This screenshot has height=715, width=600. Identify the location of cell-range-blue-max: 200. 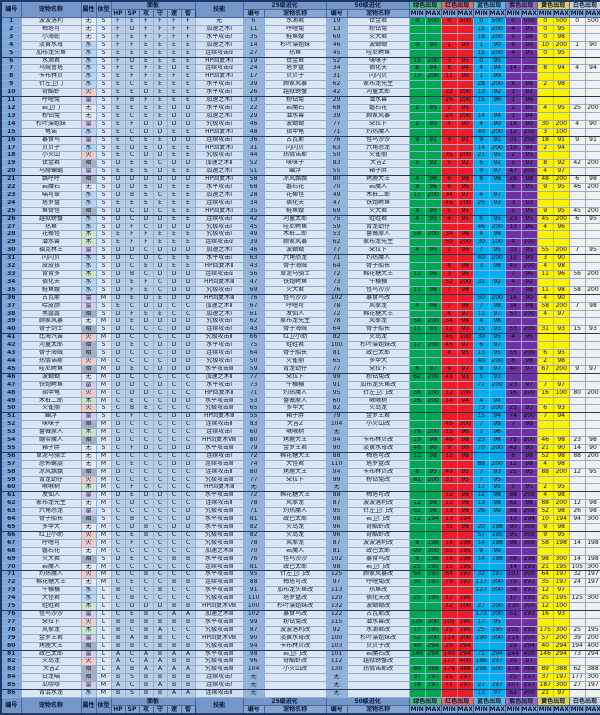
(497, 53).